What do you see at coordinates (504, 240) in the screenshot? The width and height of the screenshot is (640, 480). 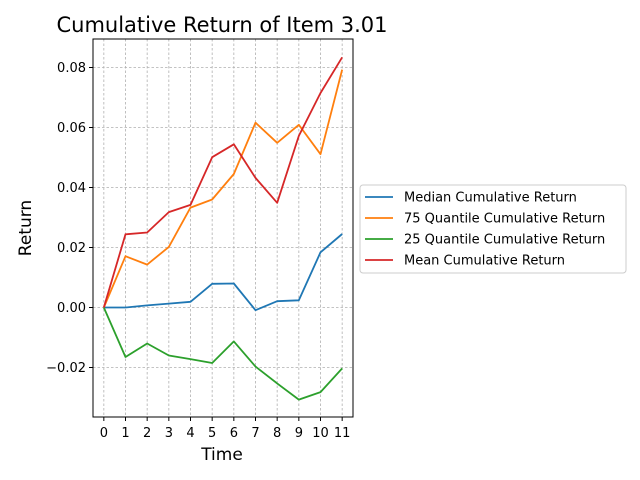 I see `legend-label: 25 Quantile Cumulative Return` at bounding box center [504, 240].